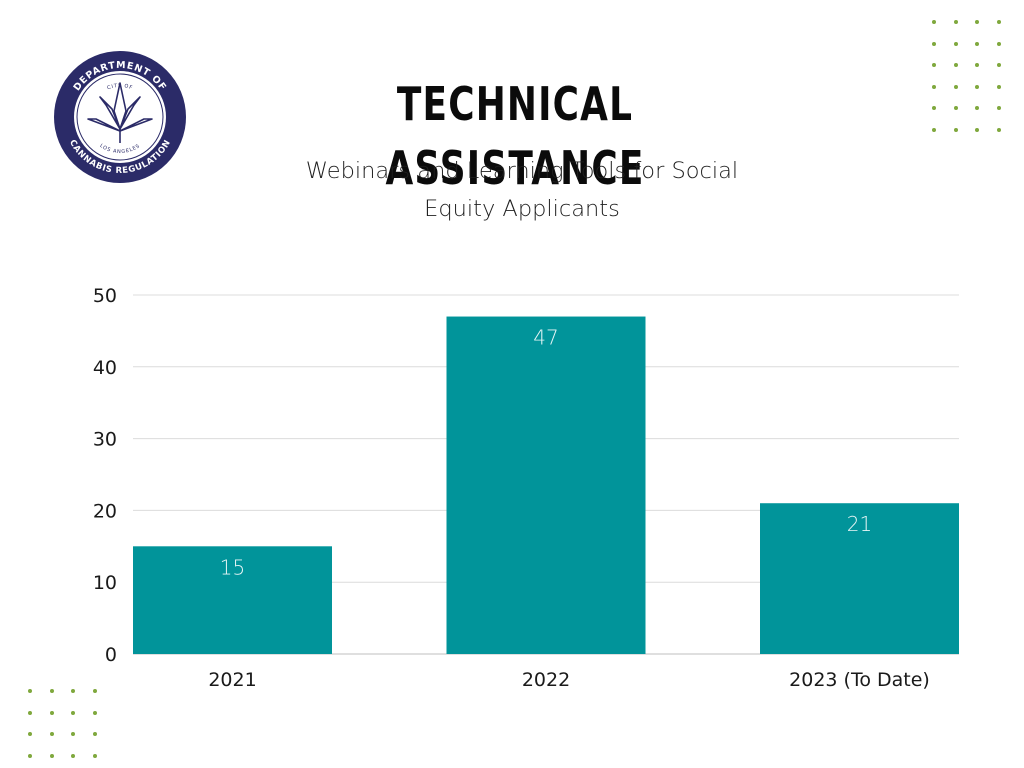 Image resolution: width=1024 pixels, height=768 pixels. I want to click on subtitle-line-2: Equity Applicants, so click(522, 209).